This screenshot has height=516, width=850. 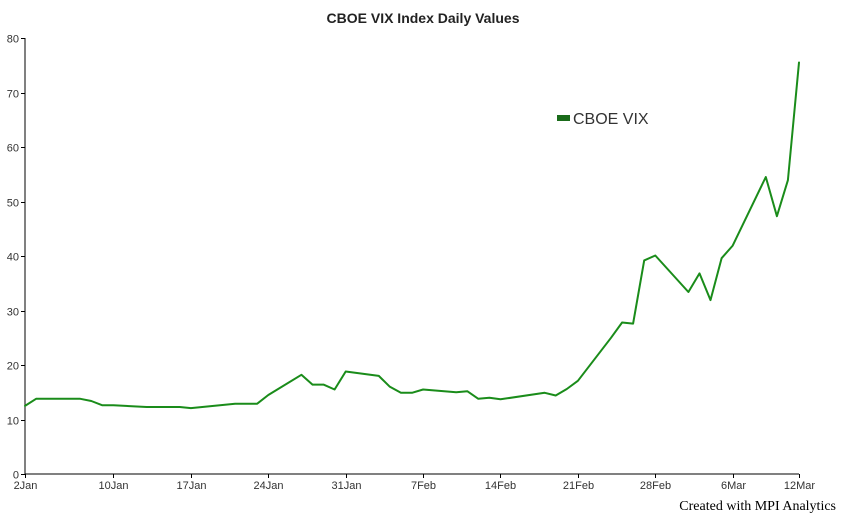 I want to click on legend-label: CBOE VIX, so click(x=611, y=119).